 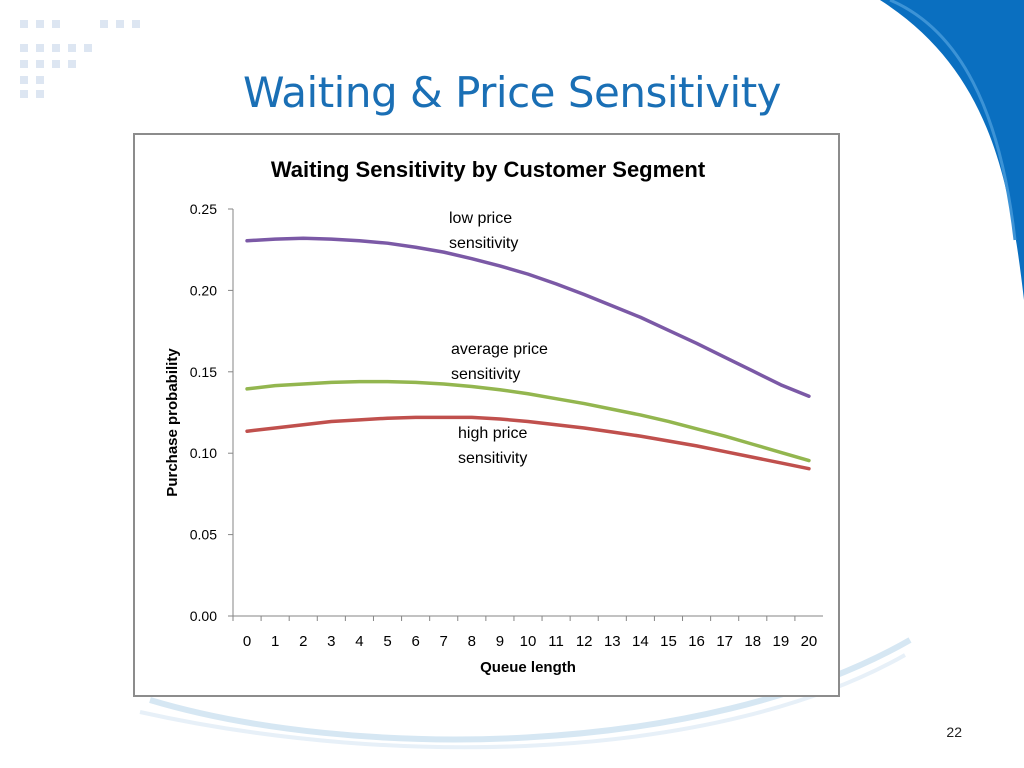 What do you see at coordinates (953, 120) in the screenshot?
I see `corner-swoosh-highlight` at bounding box center [953, 120].